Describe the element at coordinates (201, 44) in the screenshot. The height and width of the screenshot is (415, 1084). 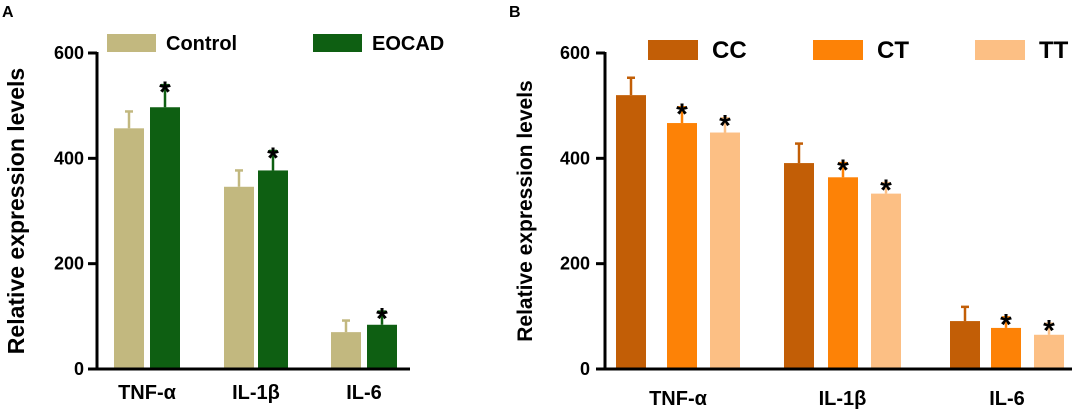
I see `legend-label-control: Control` at that location.